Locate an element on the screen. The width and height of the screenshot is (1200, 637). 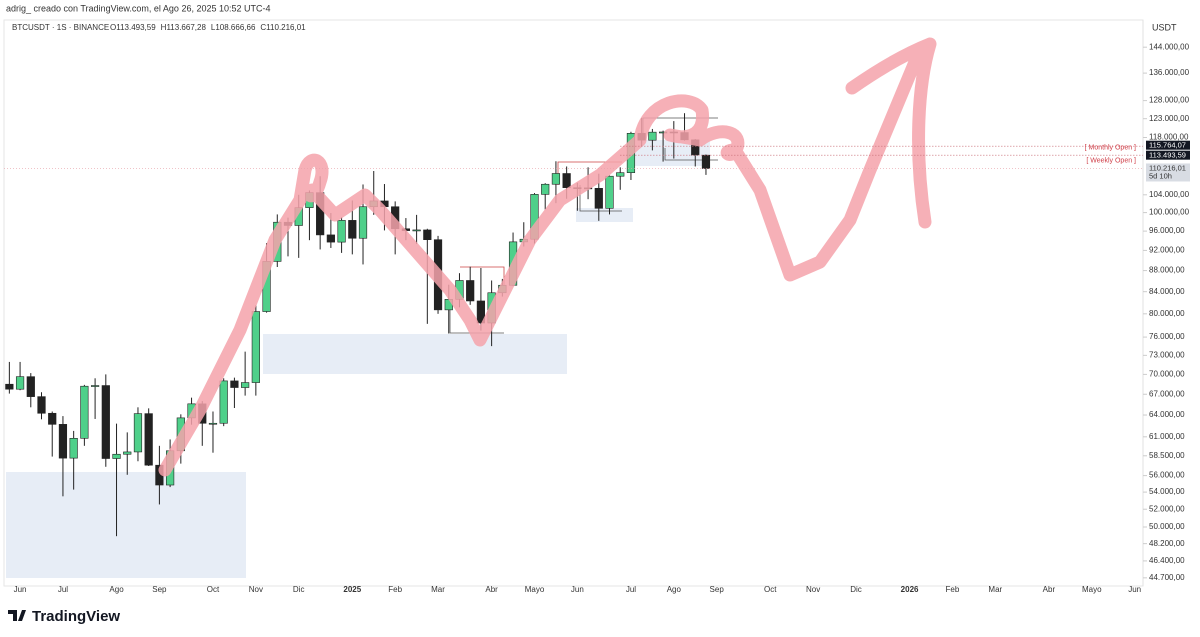
price-tag-label: 113.493,59 is located at coordinates (1167, 155).